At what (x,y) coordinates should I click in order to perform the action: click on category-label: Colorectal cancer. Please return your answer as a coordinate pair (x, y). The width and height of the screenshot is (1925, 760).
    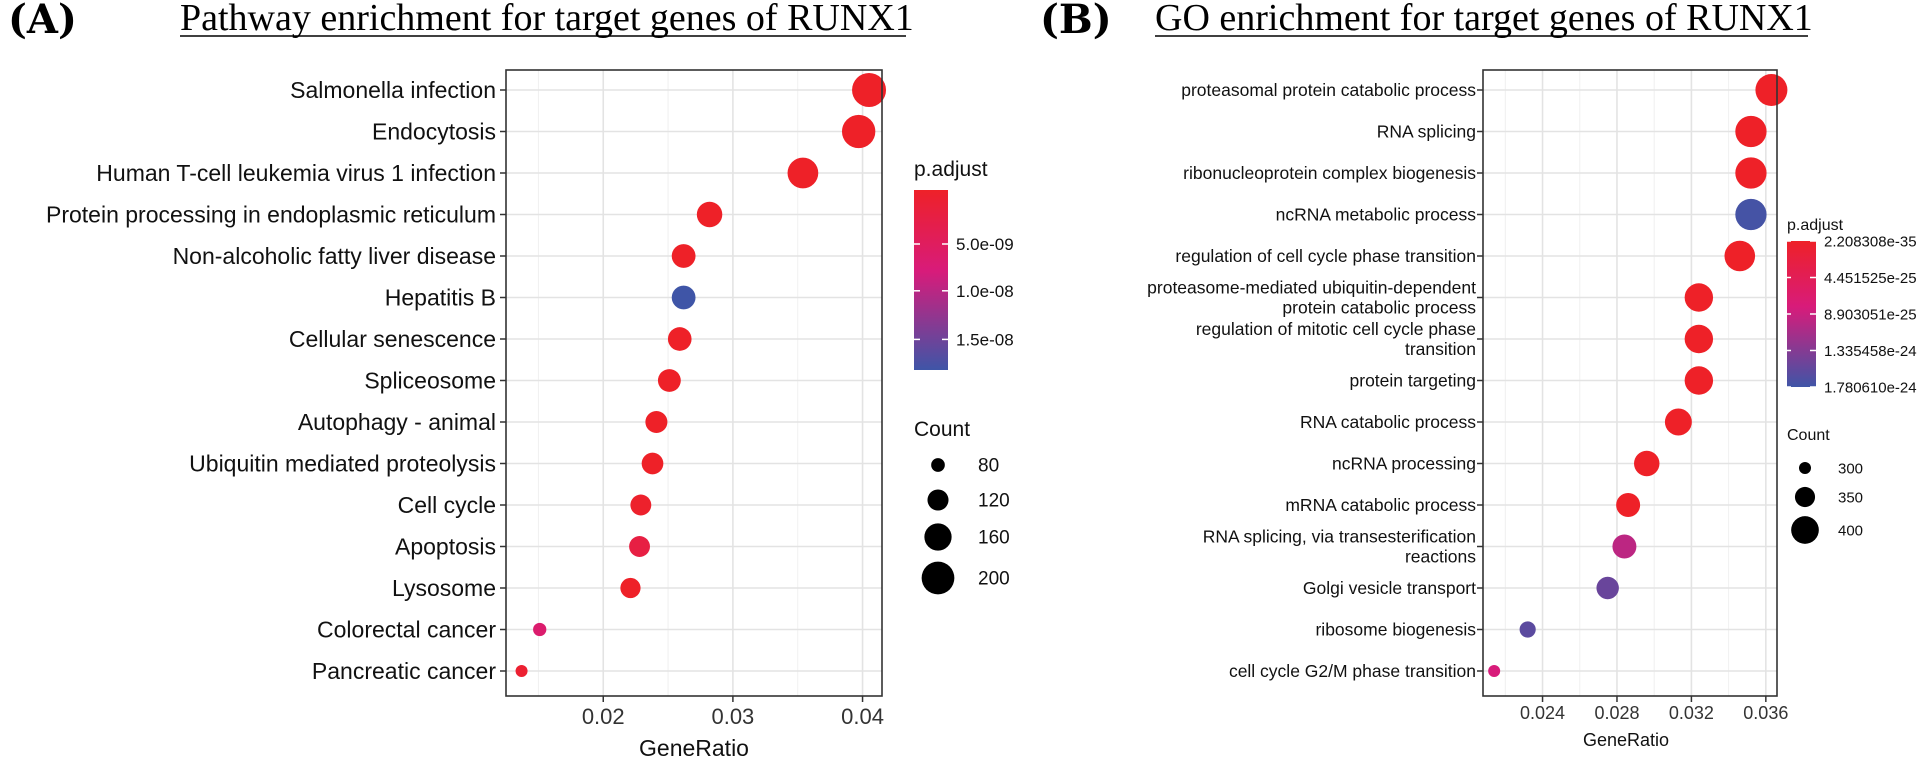
    Looking at the image, I should click on (406, 630).